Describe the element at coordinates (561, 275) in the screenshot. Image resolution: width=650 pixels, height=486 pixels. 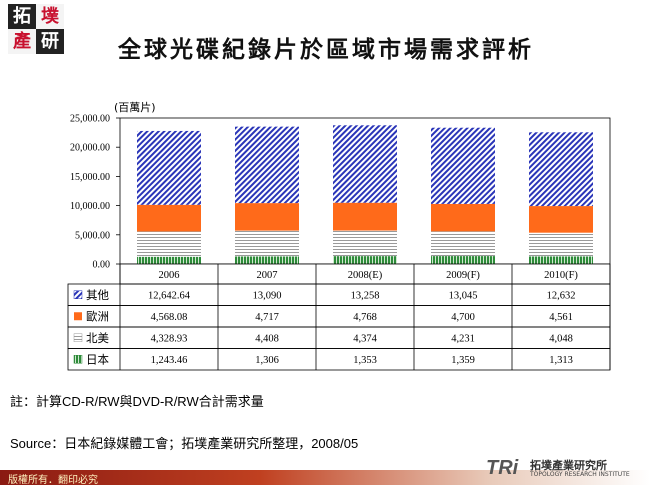
I see `category-label: 2010(F)` at that location.